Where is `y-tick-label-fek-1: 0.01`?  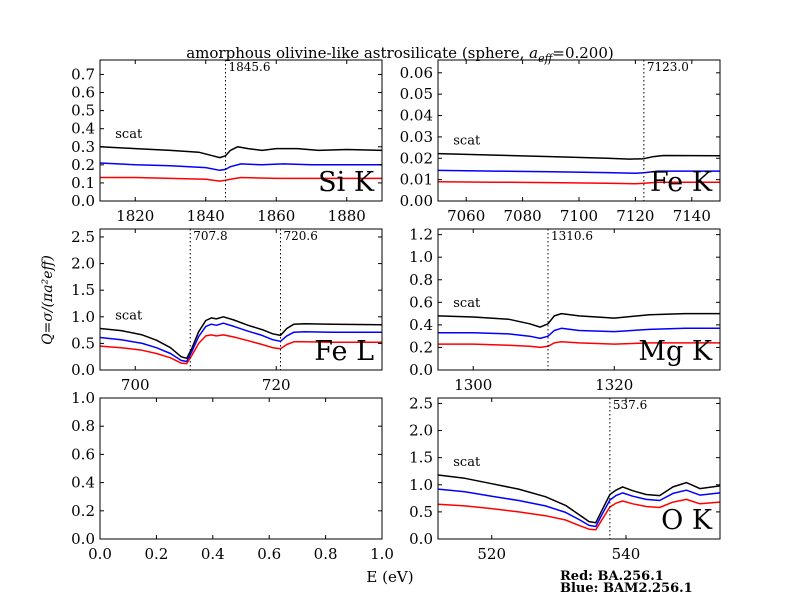 y-tick-label-fek-1: 0.01 is located at coordinates (416, 180).